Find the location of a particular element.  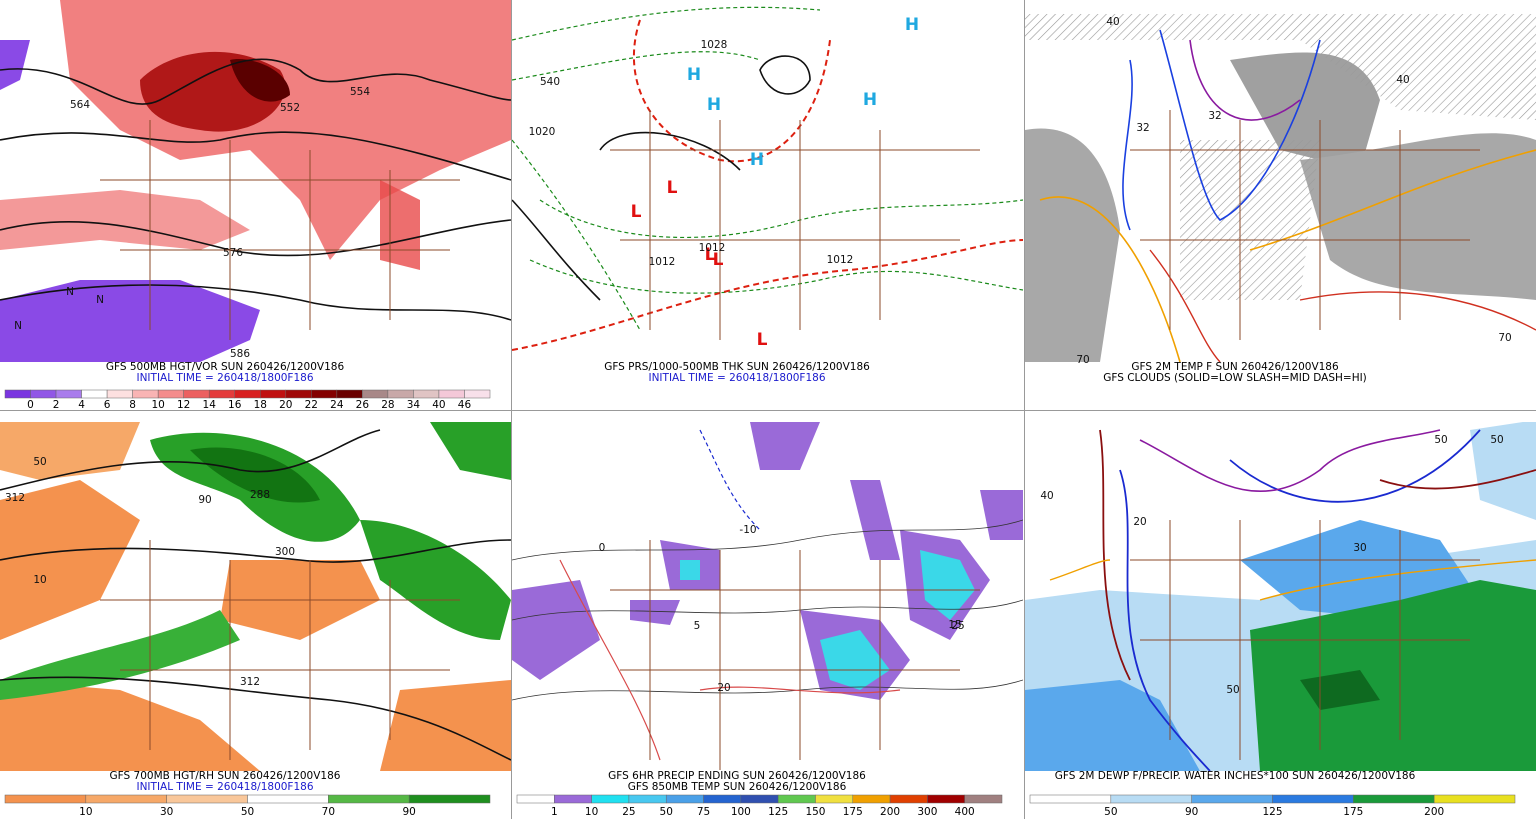

colorbar-label: 300 is located at coordinates (927, 812).